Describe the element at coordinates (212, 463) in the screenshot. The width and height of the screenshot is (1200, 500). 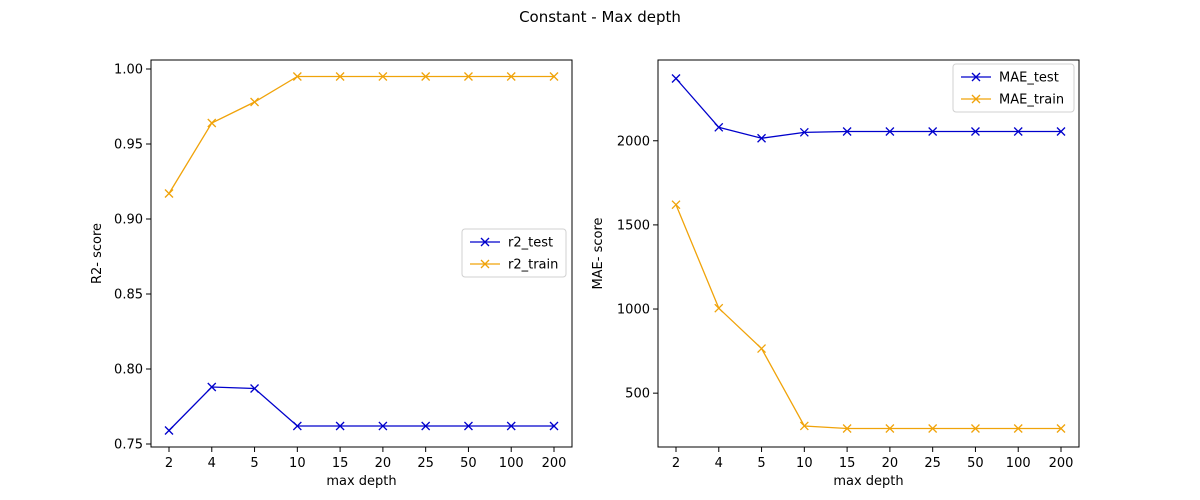
I see `x-tick-label: 4` at that location.